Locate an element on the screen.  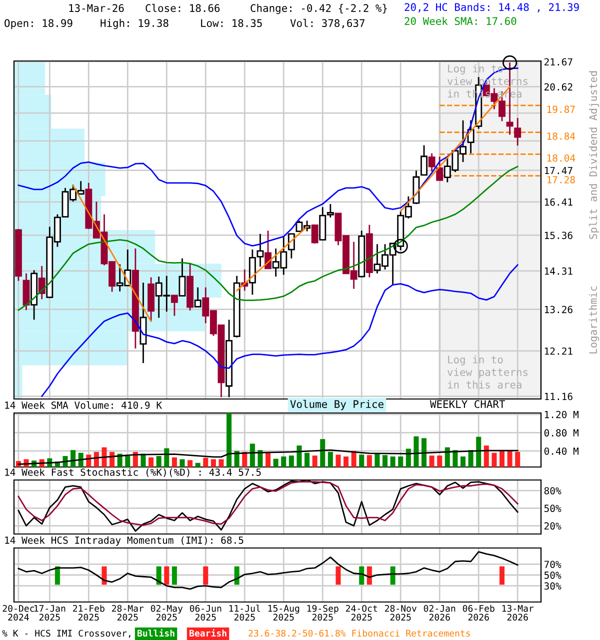
text: Vol: 378,637 is located at coordinates (327, 23).